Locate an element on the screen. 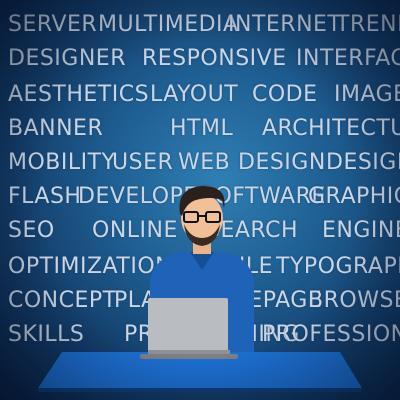 This screenshot has height=400, width=400. laptop-base is located at coordinates (189, 356).